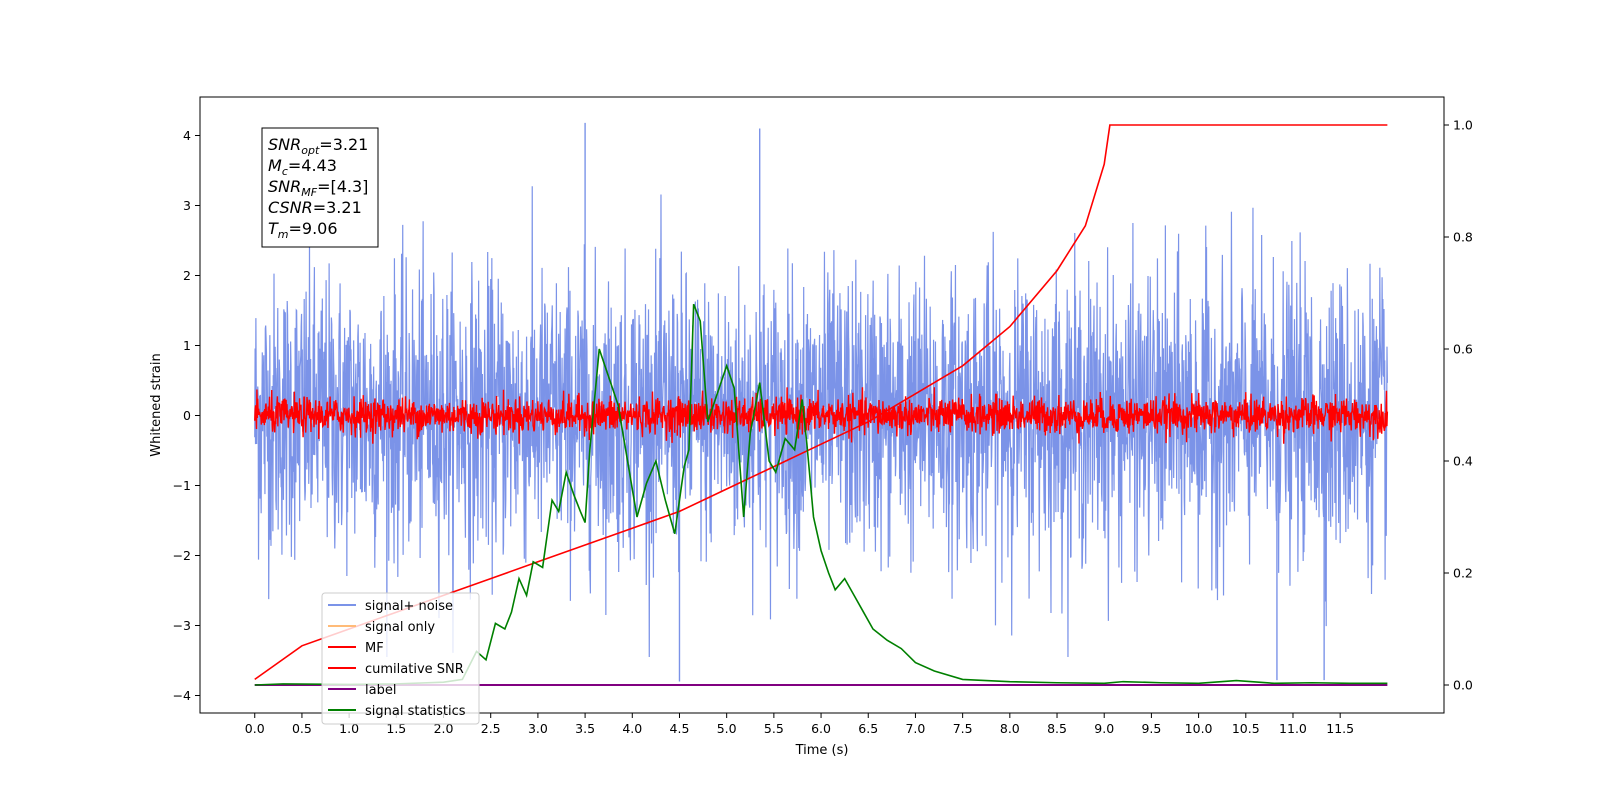 This screenshot has width=1600, height=804. Describe the element at coordinates (822, 750) in the screenshot. I see `x-axis-label: Time (s)` at that location.